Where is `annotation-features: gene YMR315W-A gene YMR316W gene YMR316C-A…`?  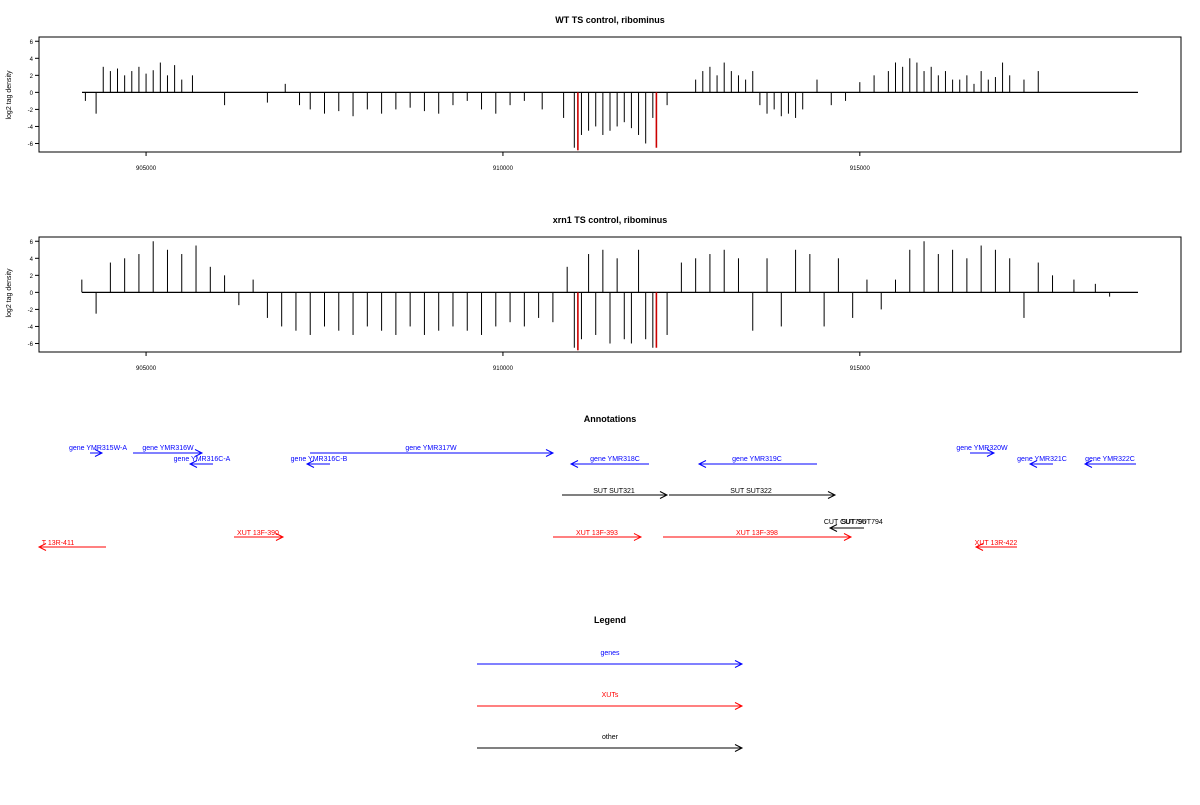 annotation-features: gene YMR315W-A gene YMR316W gene YMR316C-A… is located at coordinates (586, 498).